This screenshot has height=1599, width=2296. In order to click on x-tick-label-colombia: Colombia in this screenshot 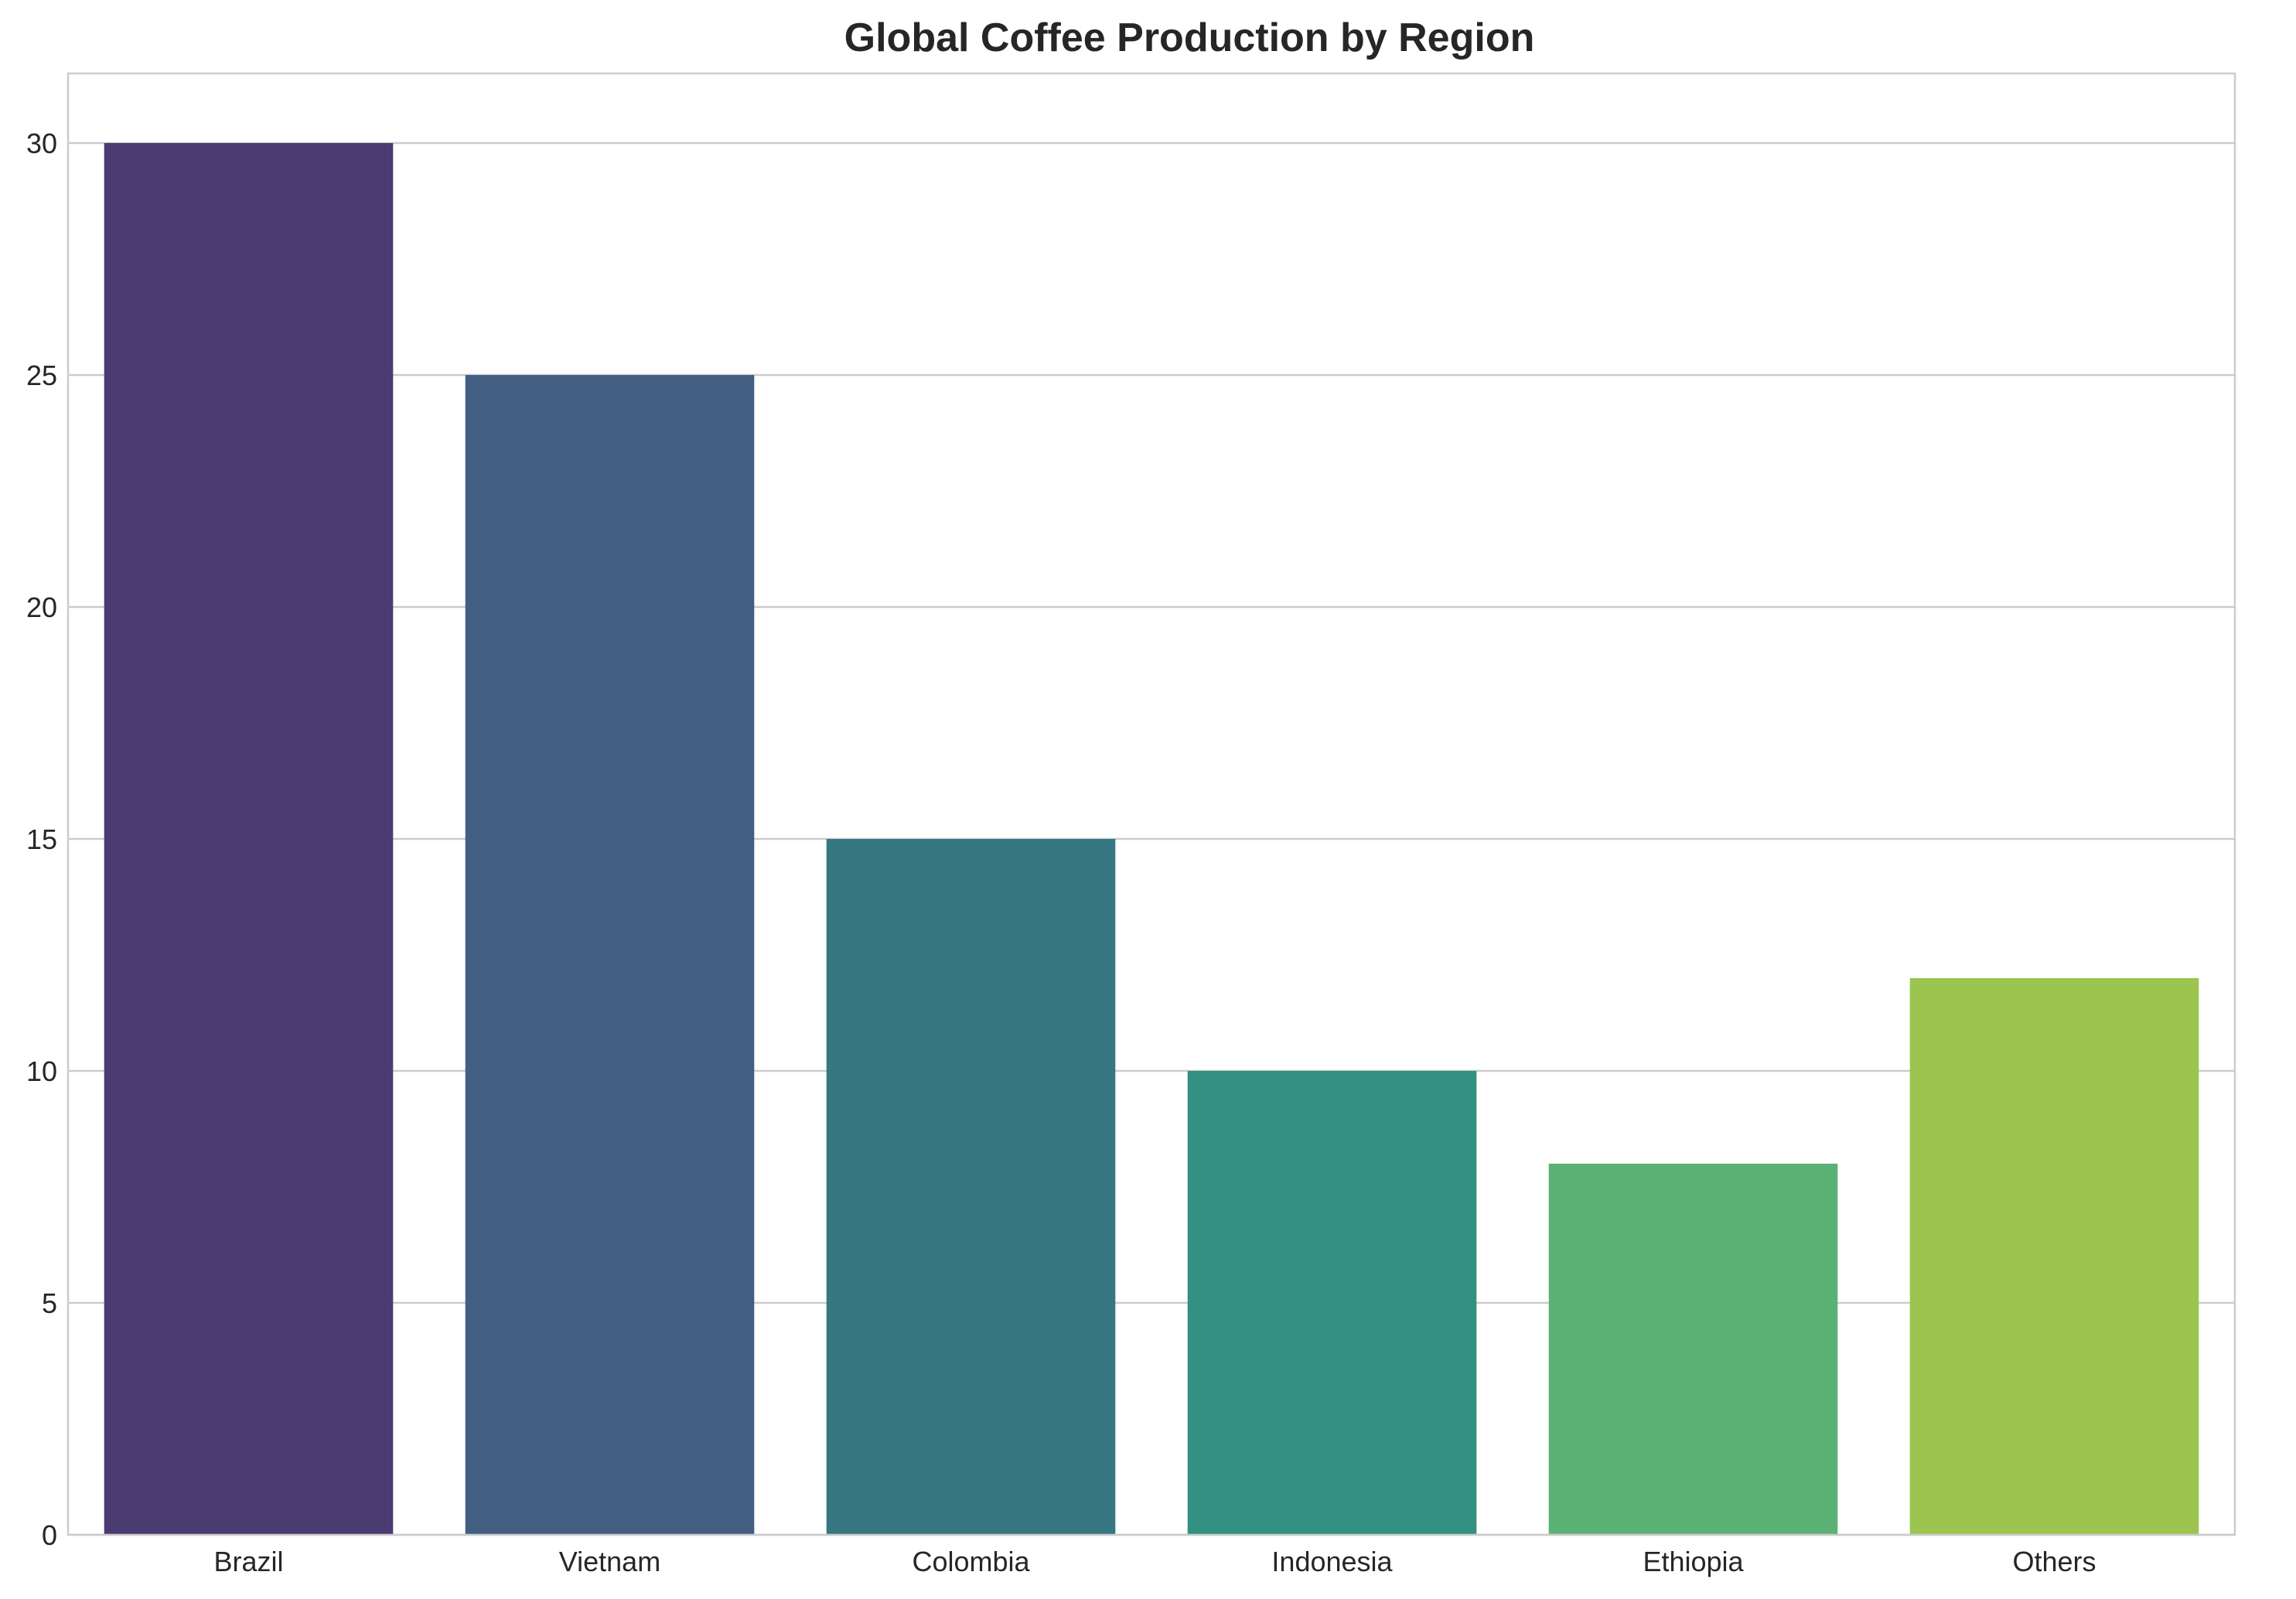, I will do `click(971, 1561)`.